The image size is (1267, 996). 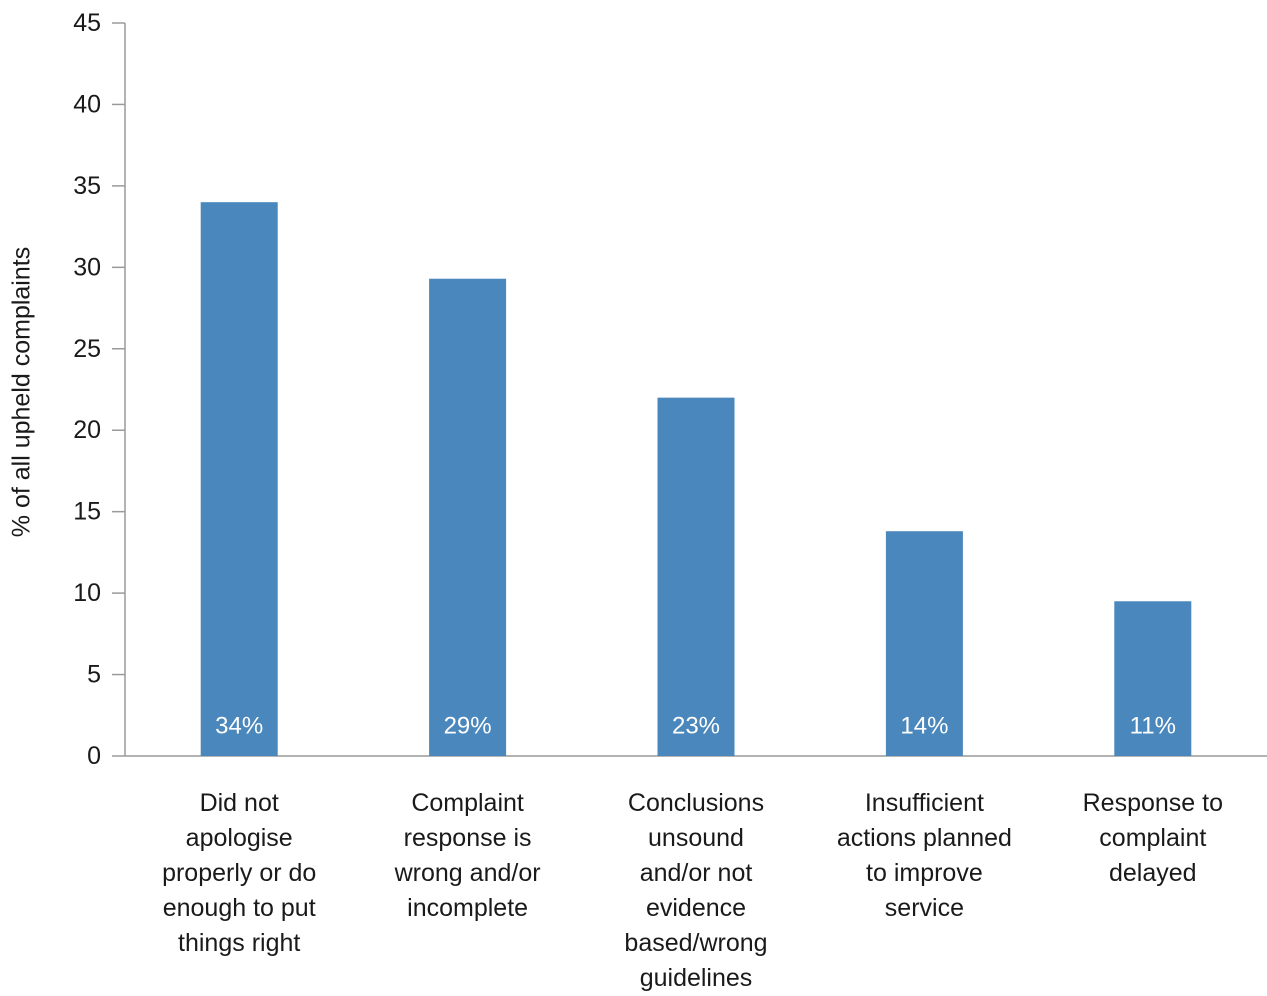 What do you see at coordinates (696, 838) in the screenshot?
I see `x-category-label-line: unsound` at bounding box center [696, 838].